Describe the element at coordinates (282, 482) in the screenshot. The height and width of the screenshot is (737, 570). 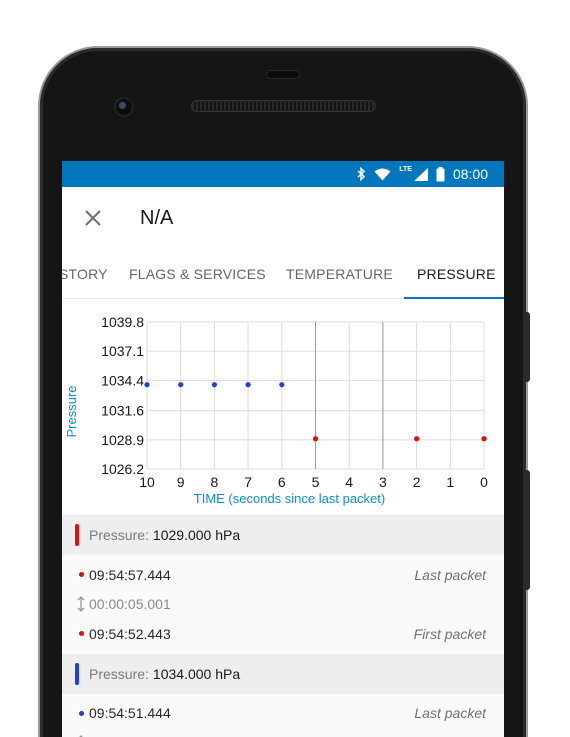
I see `x-tick-label: 6` at that location.